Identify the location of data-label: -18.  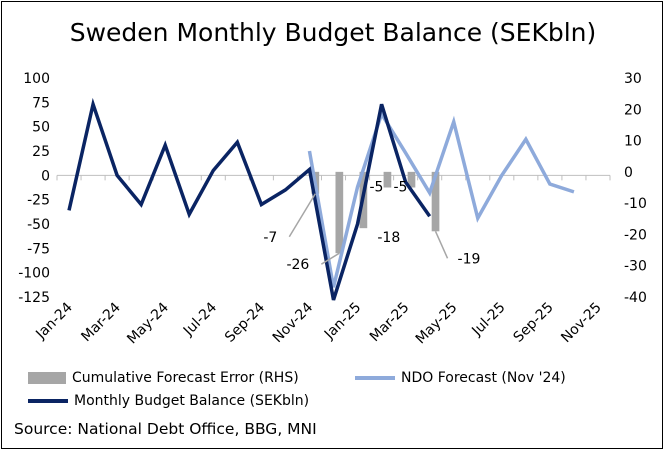
(388, 238).